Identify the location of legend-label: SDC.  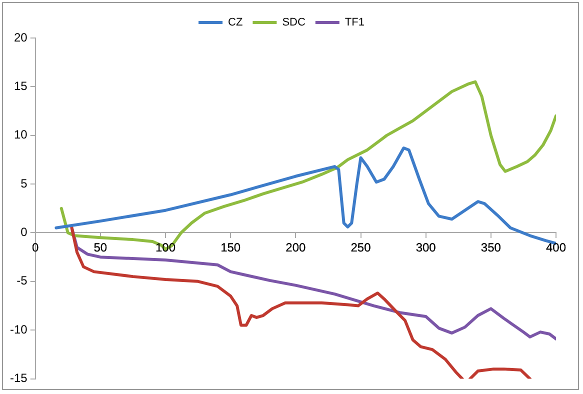
(294, 22).